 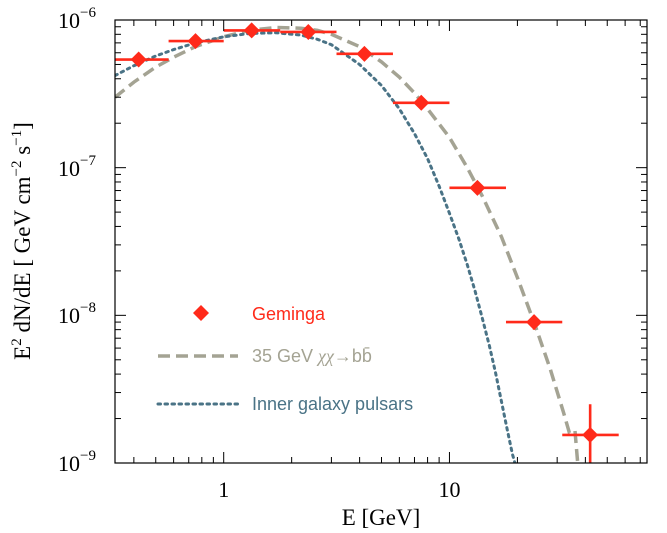 I want to click on legend-item-pulsars: Inner galaxy pulsars, so click(x=284, y=404).